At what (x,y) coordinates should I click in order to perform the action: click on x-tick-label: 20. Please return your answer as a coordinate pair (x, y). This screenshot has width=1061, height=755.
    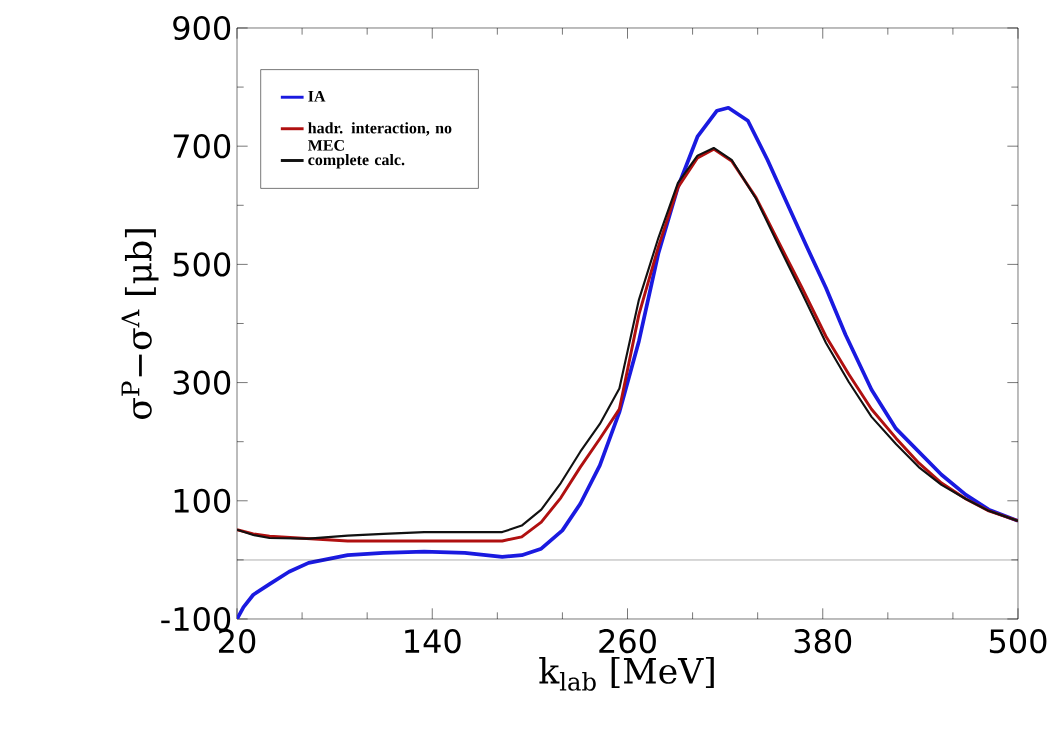
    Looking at the image, I should click on (237, 641).